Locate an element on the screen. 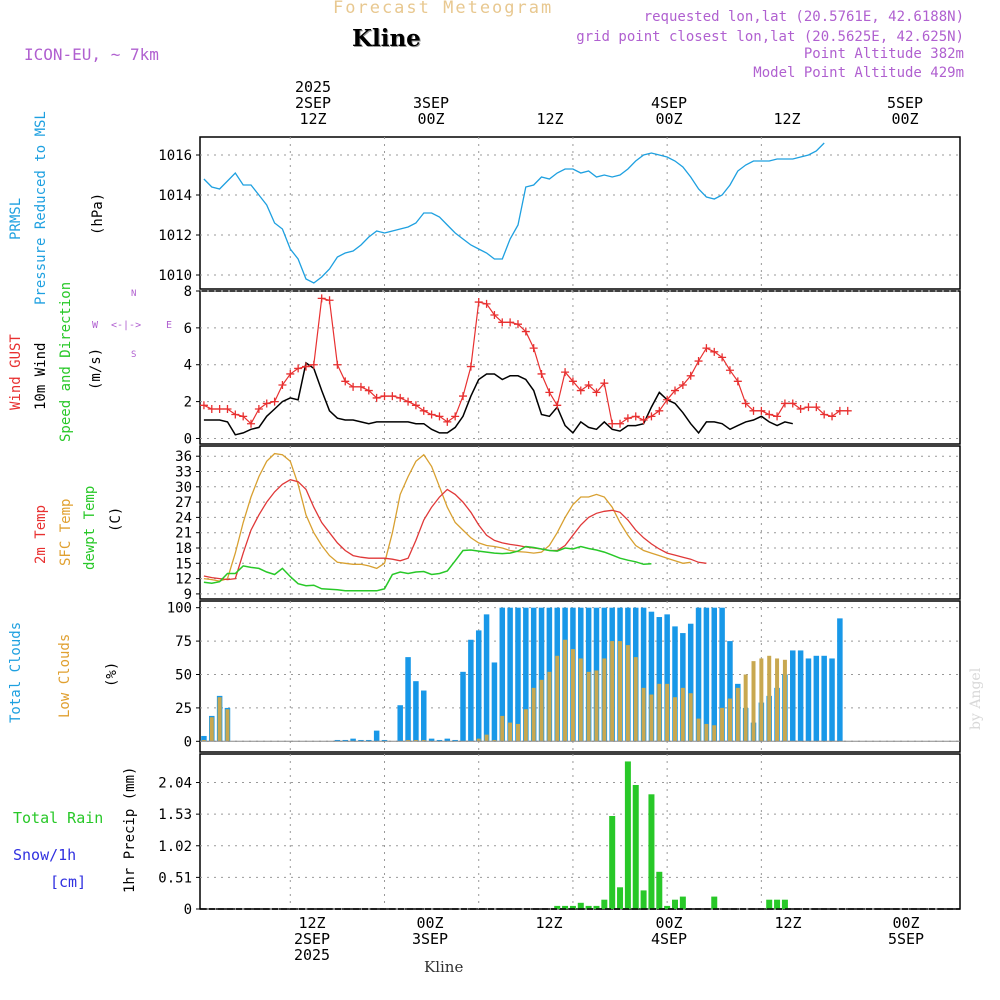 This screenshot has height=1000, width=1000. y-tick-label: 1014 is located at coordinates (175, 196).